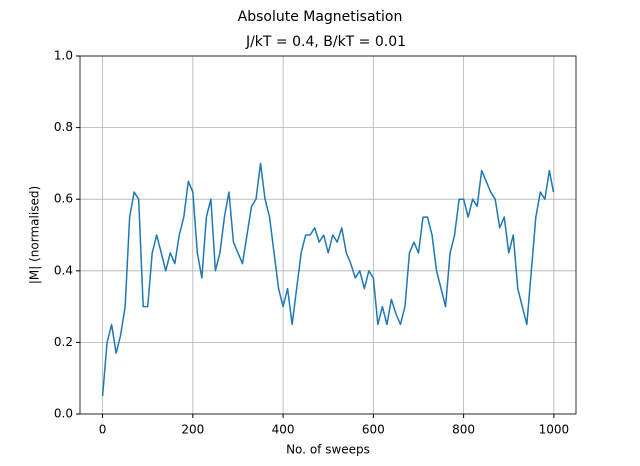  What do you see at coordinates (63, 414) in the screenshot?
I see `y-tick-label: 0.0` at bounding box center [63, 414].